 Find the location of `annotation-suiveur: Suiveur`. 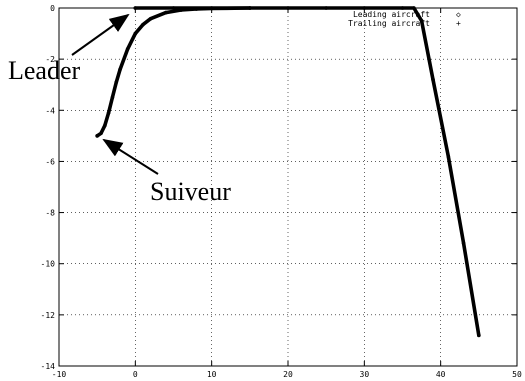

annotation-suiveur: Suiveur is located at coordinates (190, 191).